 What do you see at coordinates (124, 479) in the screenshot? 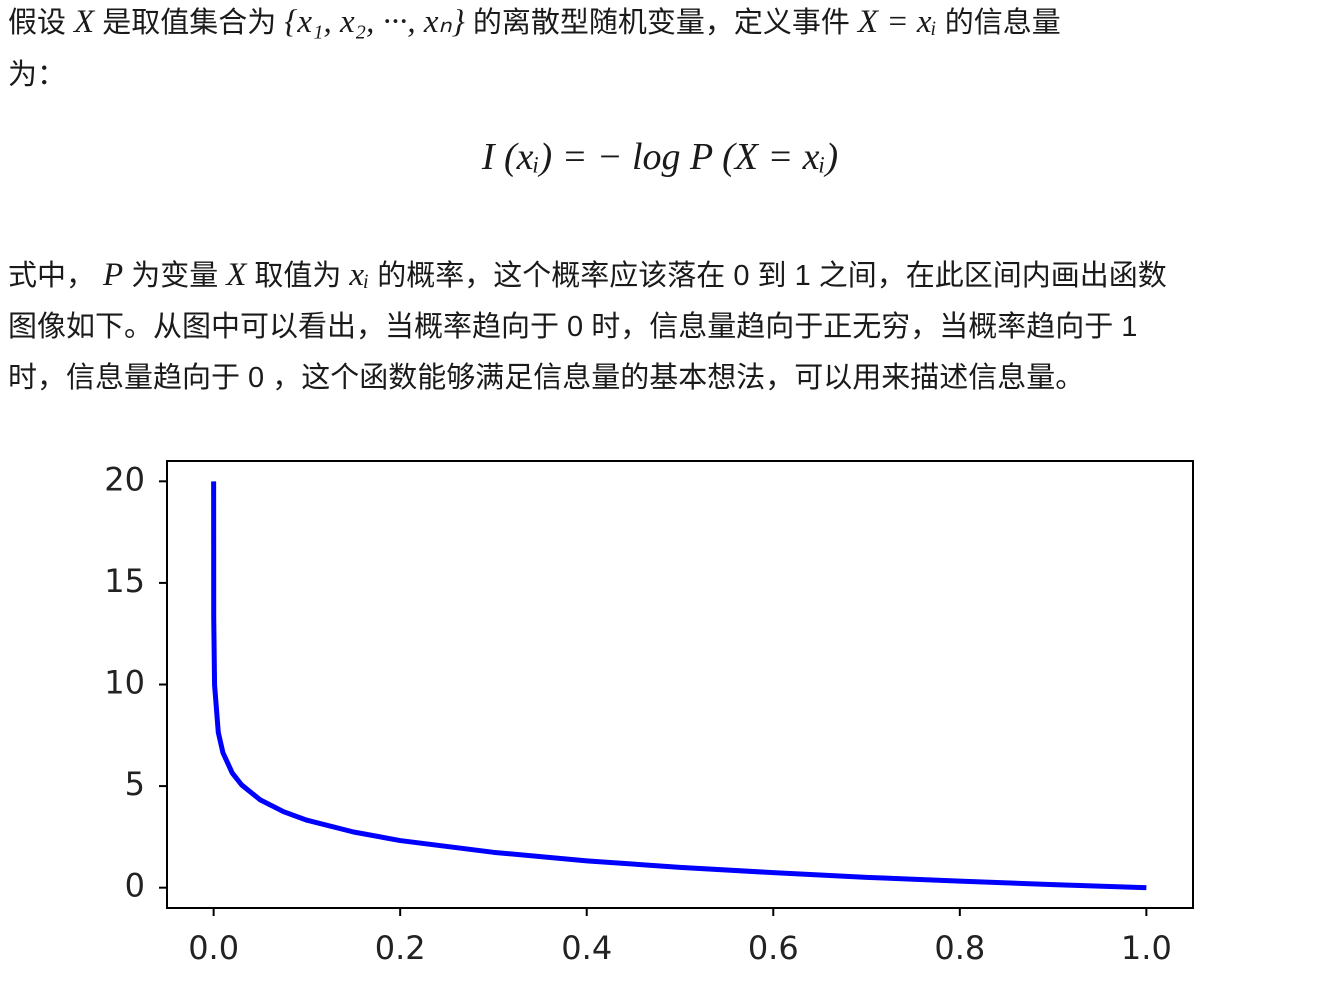
I see `y-tick-label: 20` at bounding box center [124, 479].